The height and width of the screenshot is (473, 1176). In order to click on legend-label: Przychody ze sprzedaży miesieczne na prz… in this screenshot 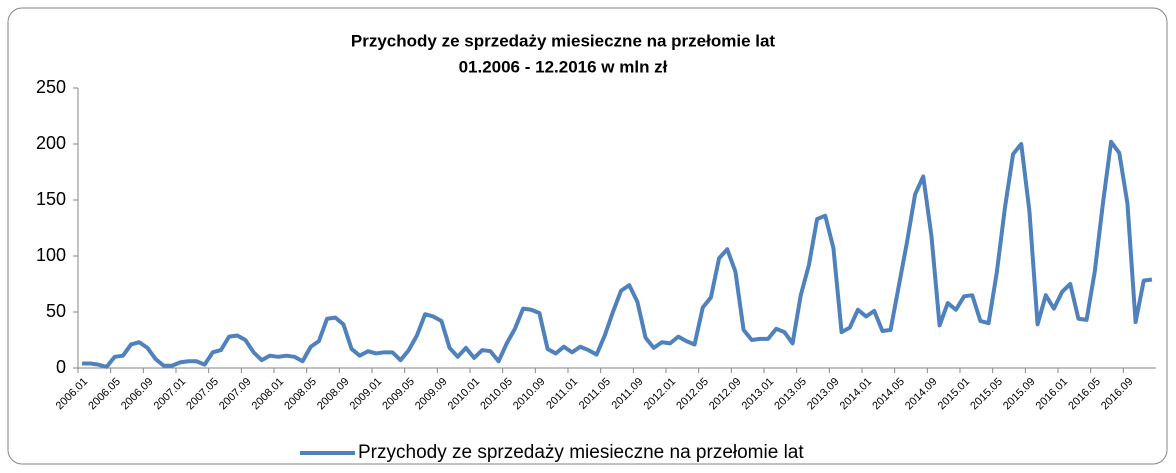, I will do `click(581, 452)`.